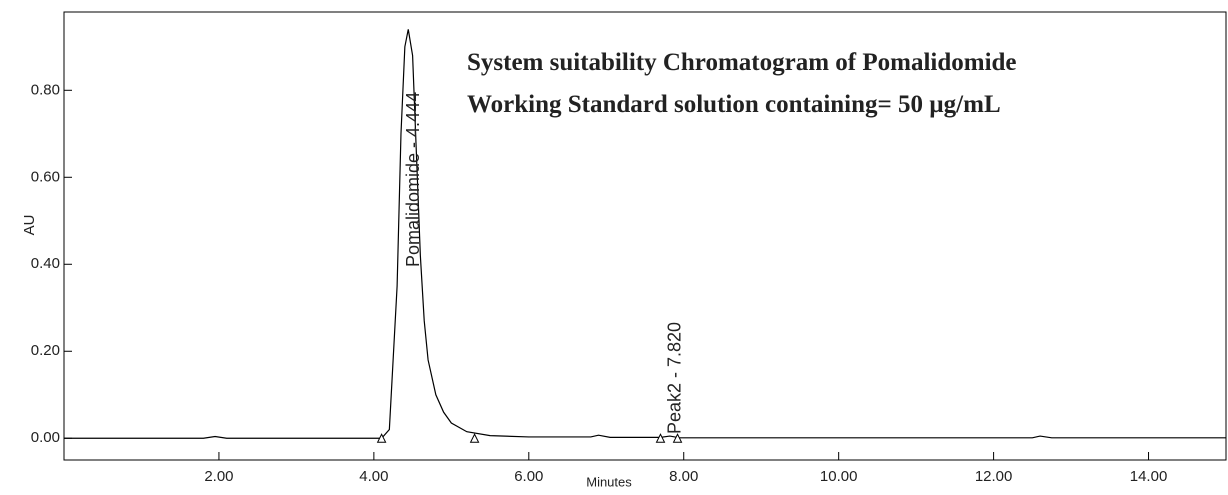 This screenshot has width=1228, height=495. Describe the element at coordinates (675, 378) in the screenshot. I see `peak-label: Peak2 - 7.820` at that location.